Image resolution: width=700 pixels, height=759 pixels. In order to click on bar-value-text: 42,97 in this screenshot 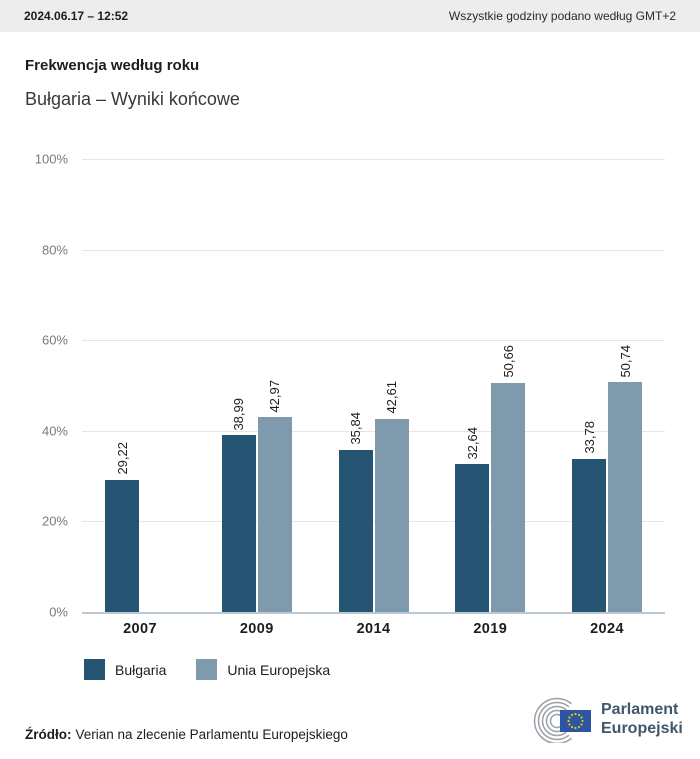, I will do `click(275, 396)`.